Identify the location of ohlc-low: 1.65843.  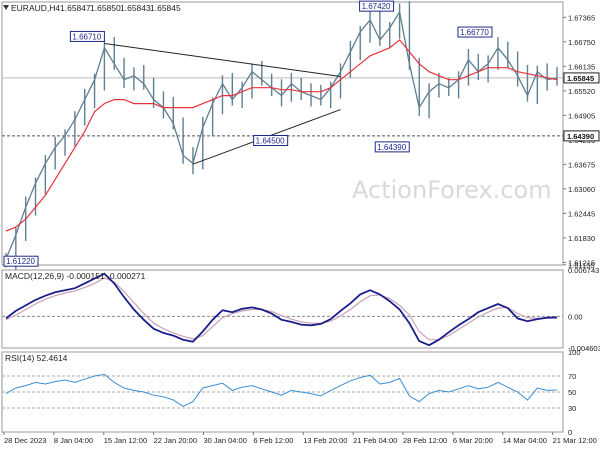
(135, 8).